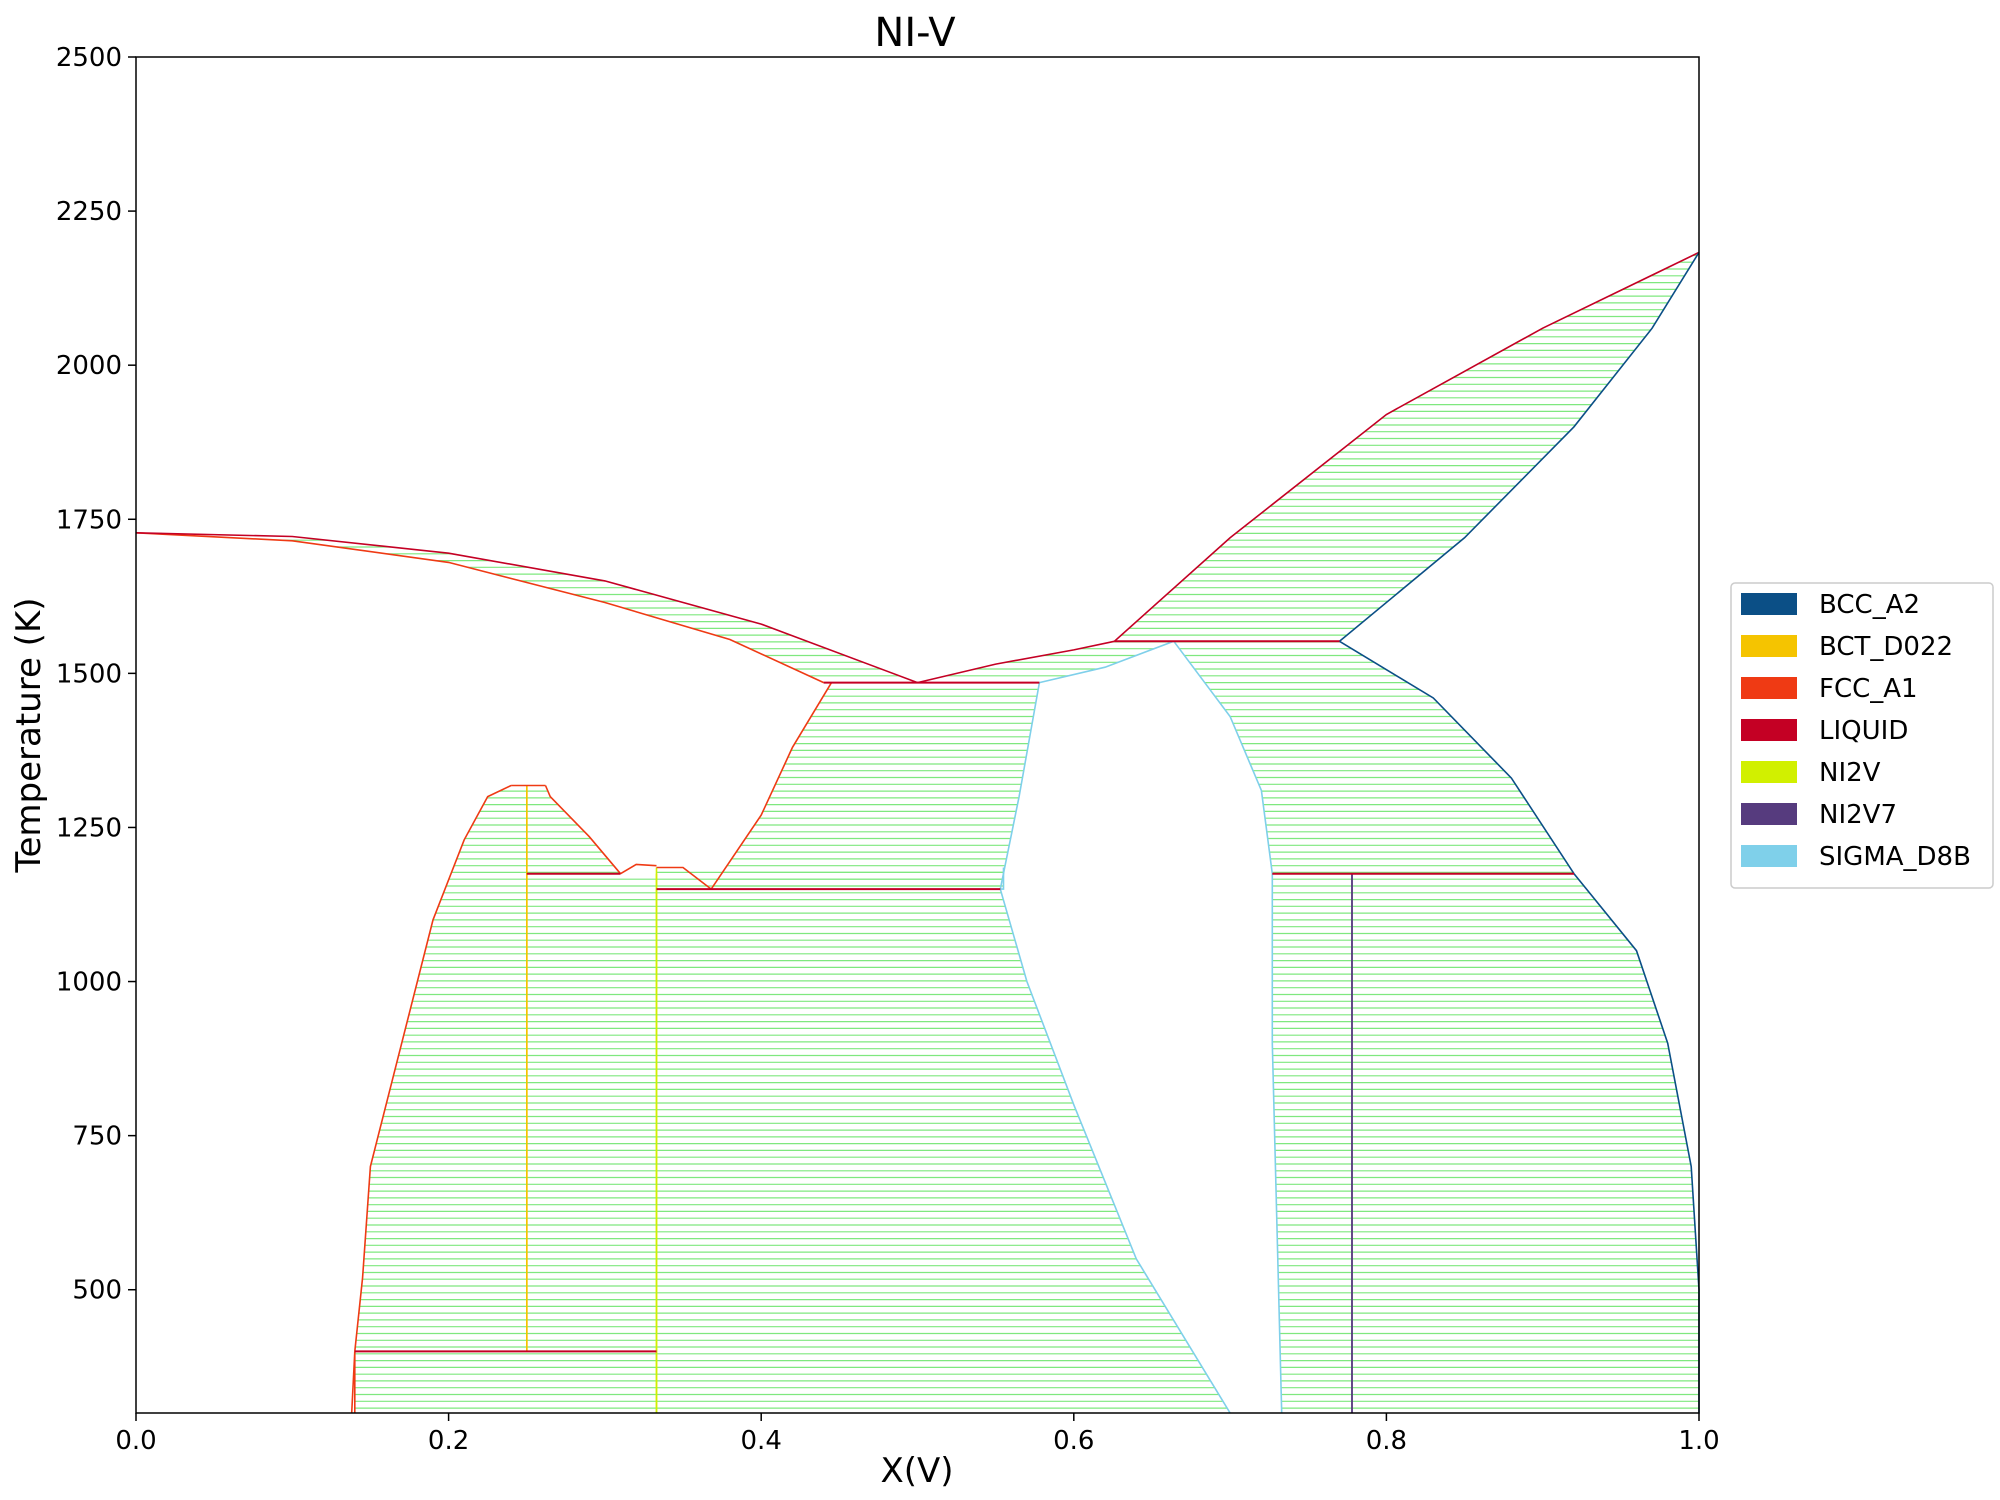 The width and height of the screenshot is (2000, 1500). What do you see at coordinates (915, 33) in the screenshot?
I see `chart-title: NI-V` at bounding box center [915, 33].